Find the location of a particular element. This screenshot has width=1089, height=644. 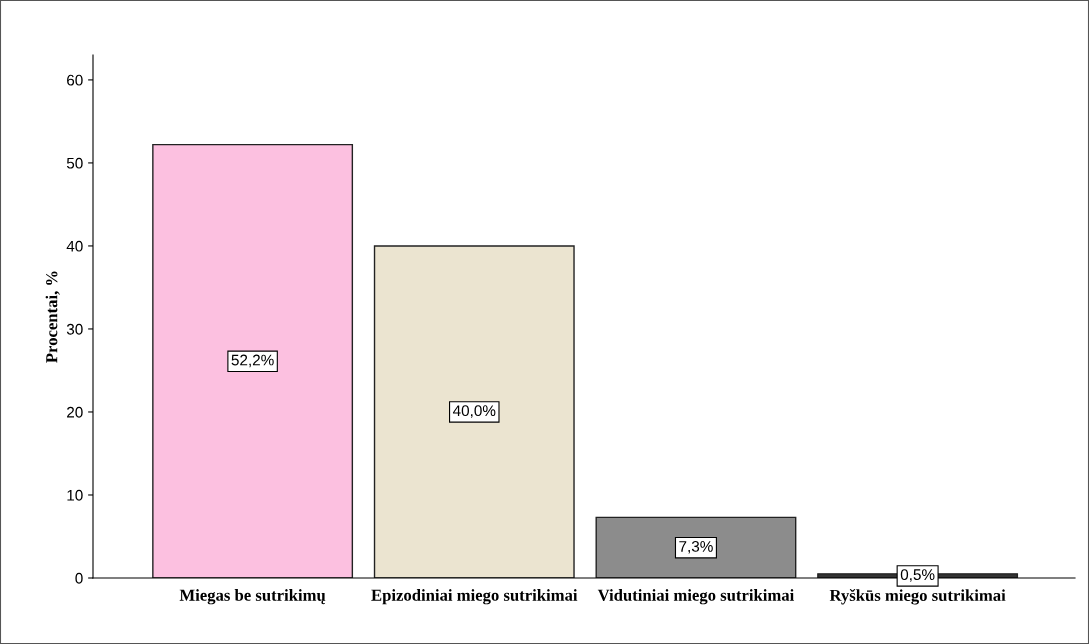

data-label: 40,0% is located at coordinates (474, 411).